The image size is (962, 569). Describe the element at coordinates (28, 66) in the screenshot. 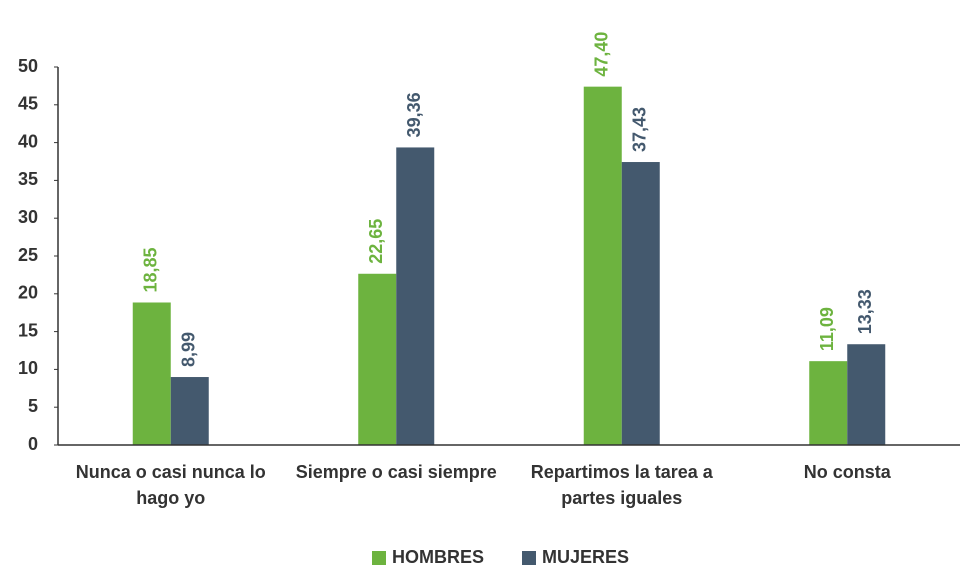

I see `y-tick-label: 50` at that location.